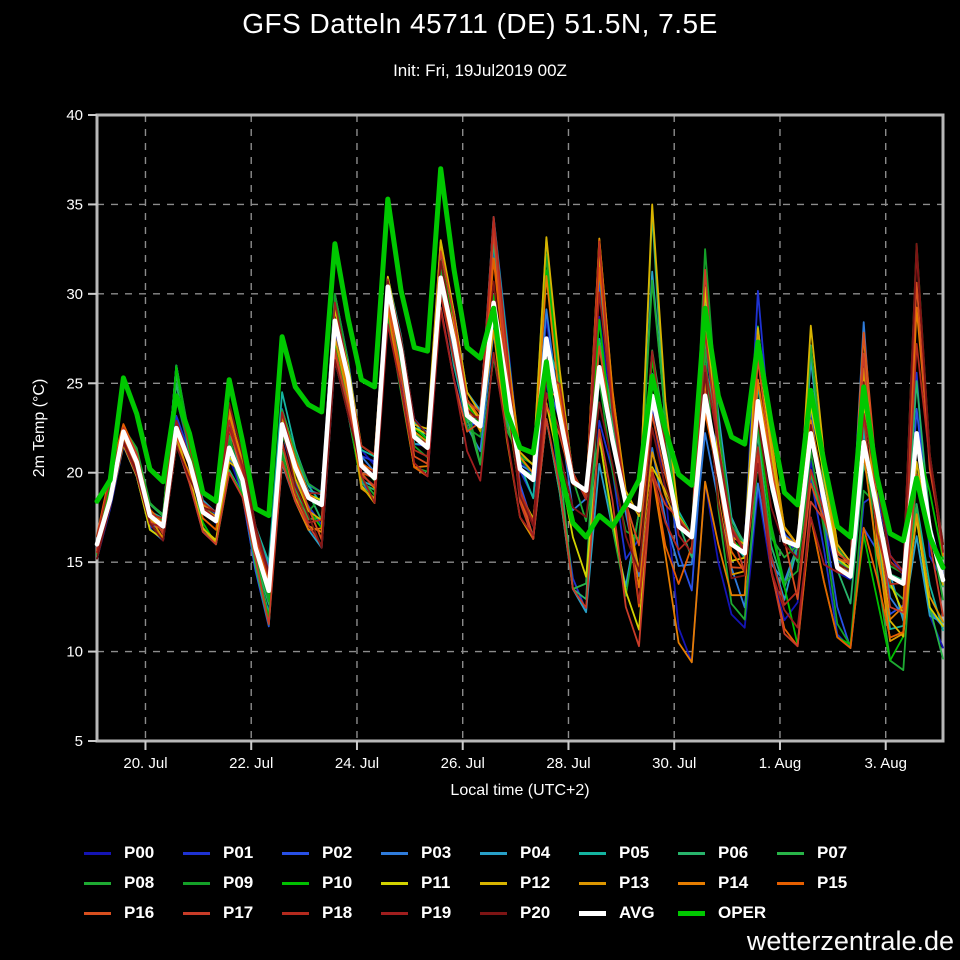 The height and width of the screenshot is (960, 960). Describe the element at coordinates (480, 70) in the screenshot. I see `chart-subtitle: Init: Fri, 19Jul2019 00Z` at that location.